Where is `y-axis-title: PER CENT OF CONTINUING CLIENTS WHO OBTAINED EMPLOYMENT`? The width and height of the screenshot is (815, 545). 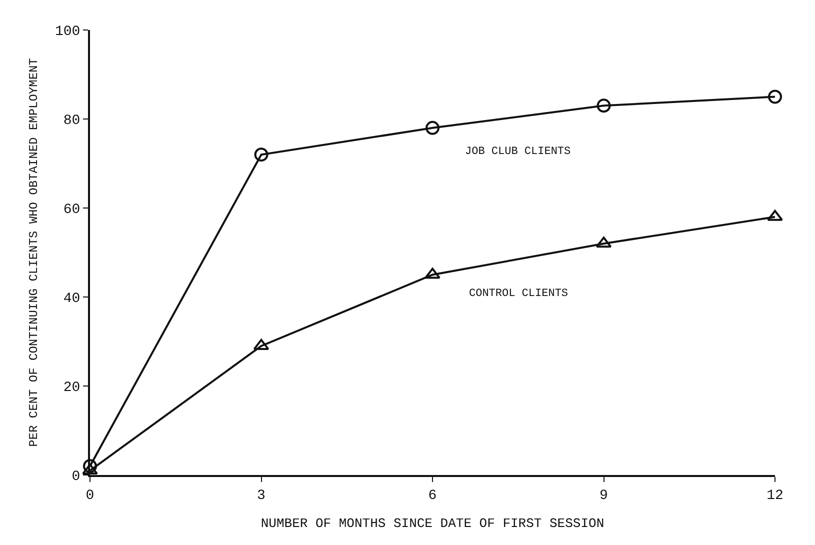
y-axis-title: PER CENT OF CONTINUING CLIENTS WHO OBTAINED EMPLOYMENT is located at coordinates (33, 252).